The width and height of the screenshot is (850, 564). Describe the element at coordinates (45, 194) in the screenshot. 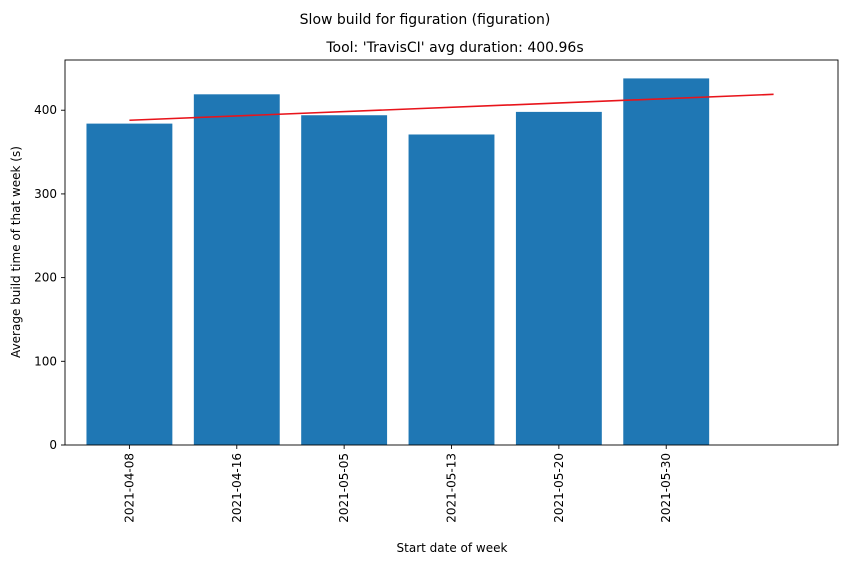

I see `y-tick-label: 300` at that location.